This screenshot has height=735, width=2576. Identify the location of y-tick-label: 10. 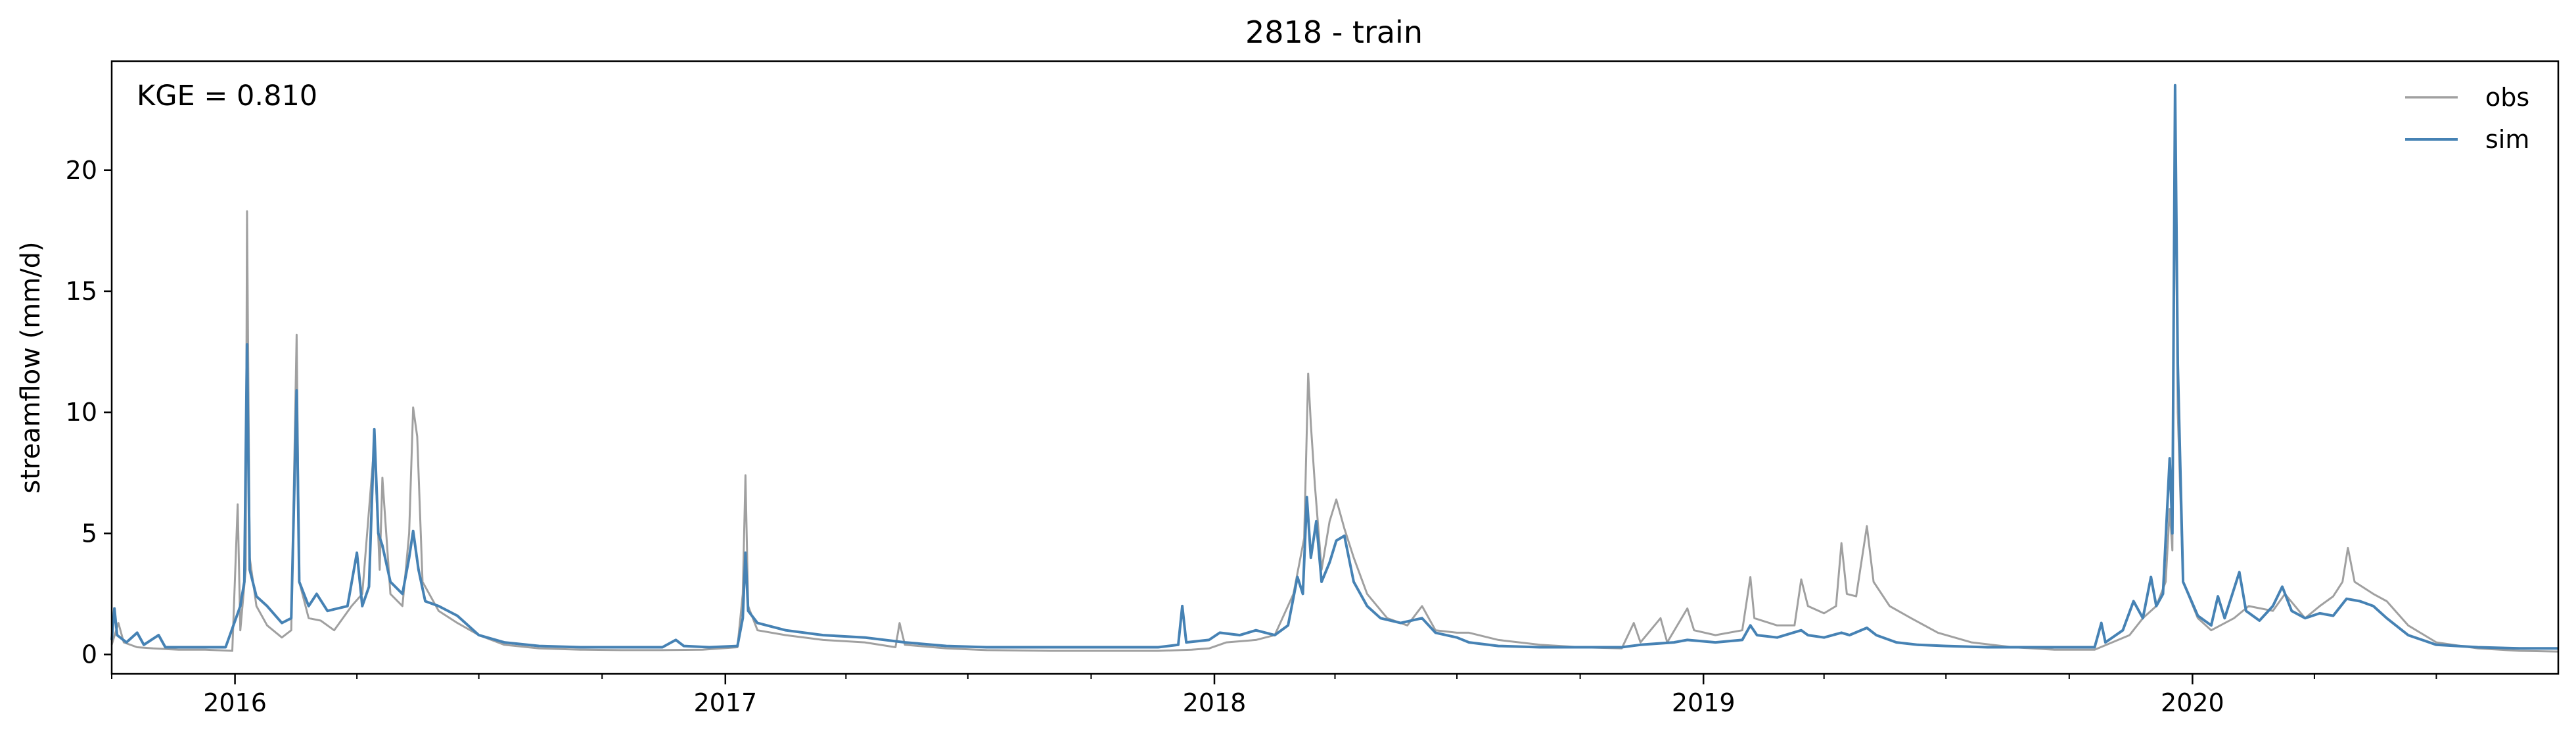
(82, 412).